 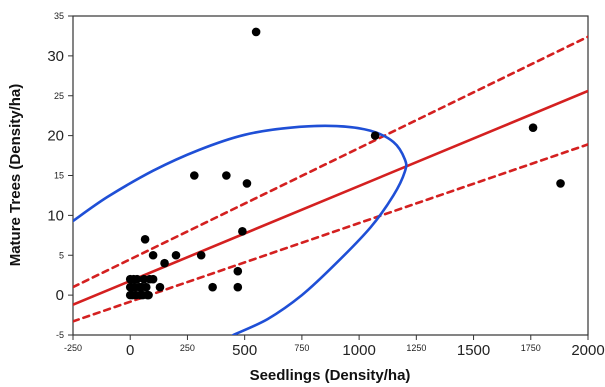 What do you see at coordinates (55, 215) in the screenshot?
I see `y-tick-label: 10` at bounding box center [55, 215].